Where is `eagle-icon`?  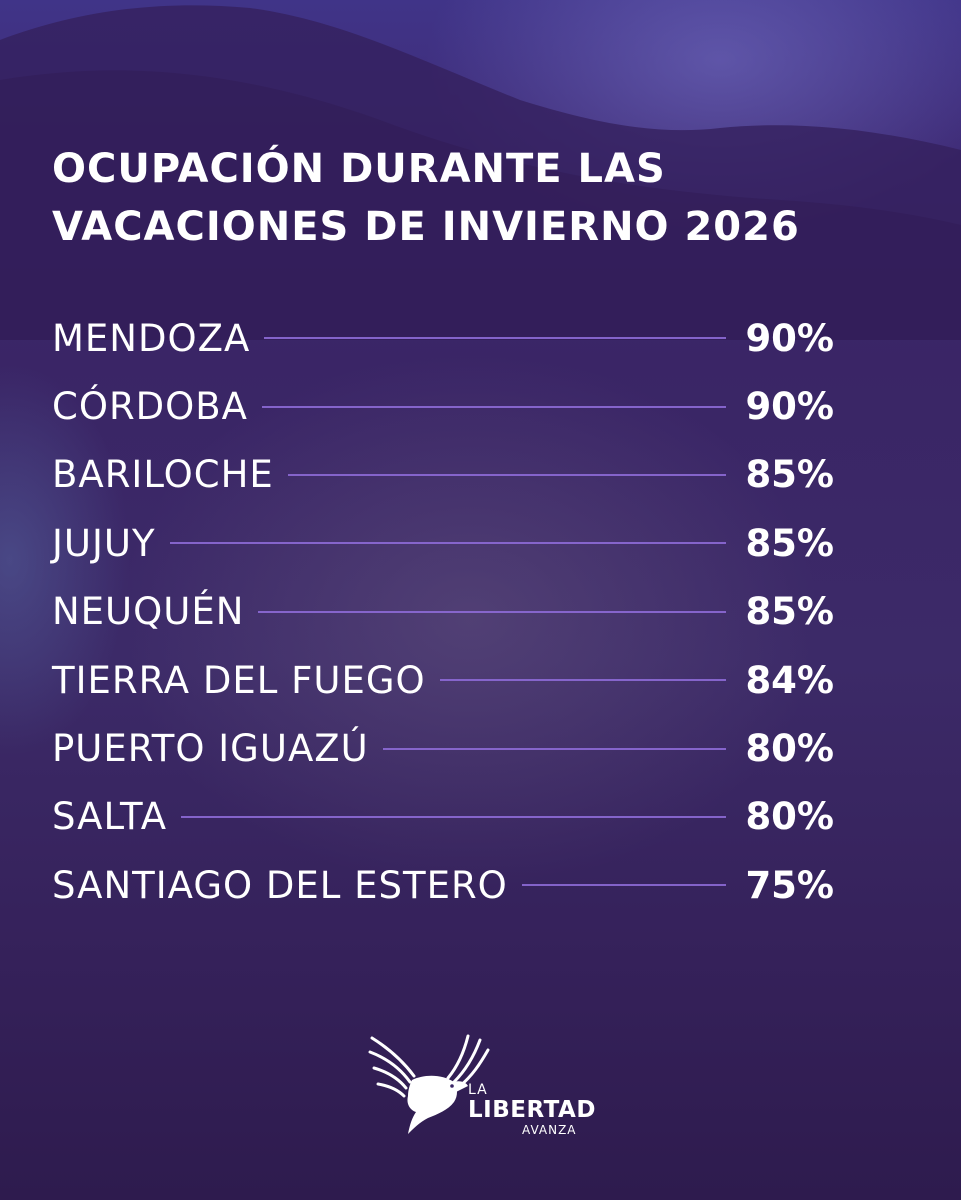 eagle-icon is located at coordinates (429, 1084).